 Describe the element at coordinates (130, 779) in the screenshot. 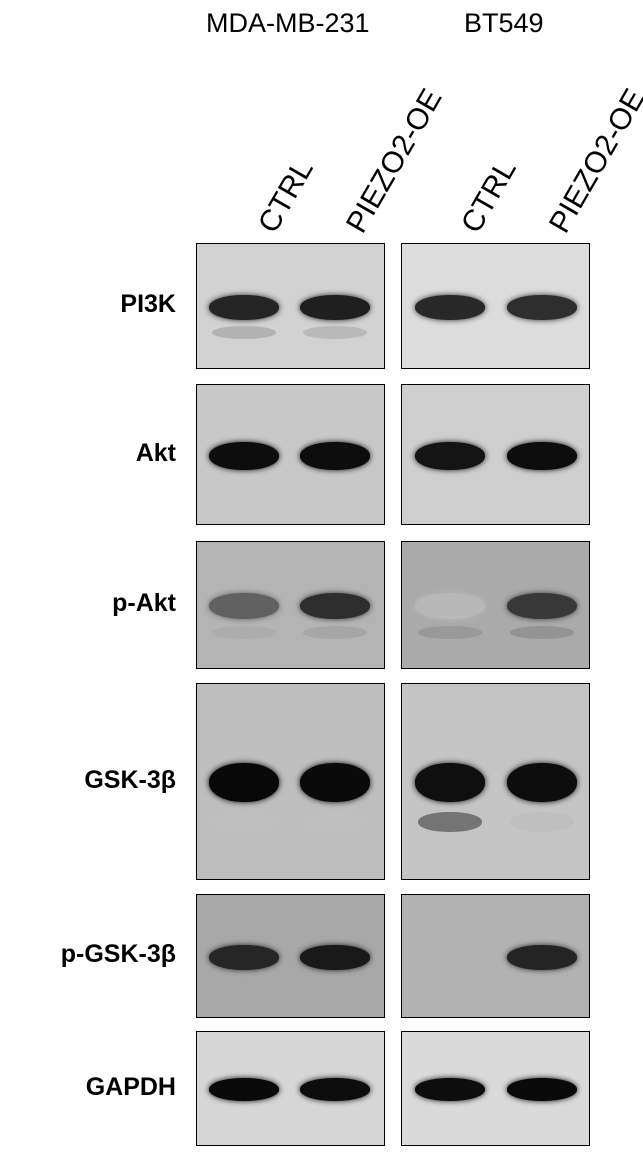

I see `row-label: GSK-3β` at that location.